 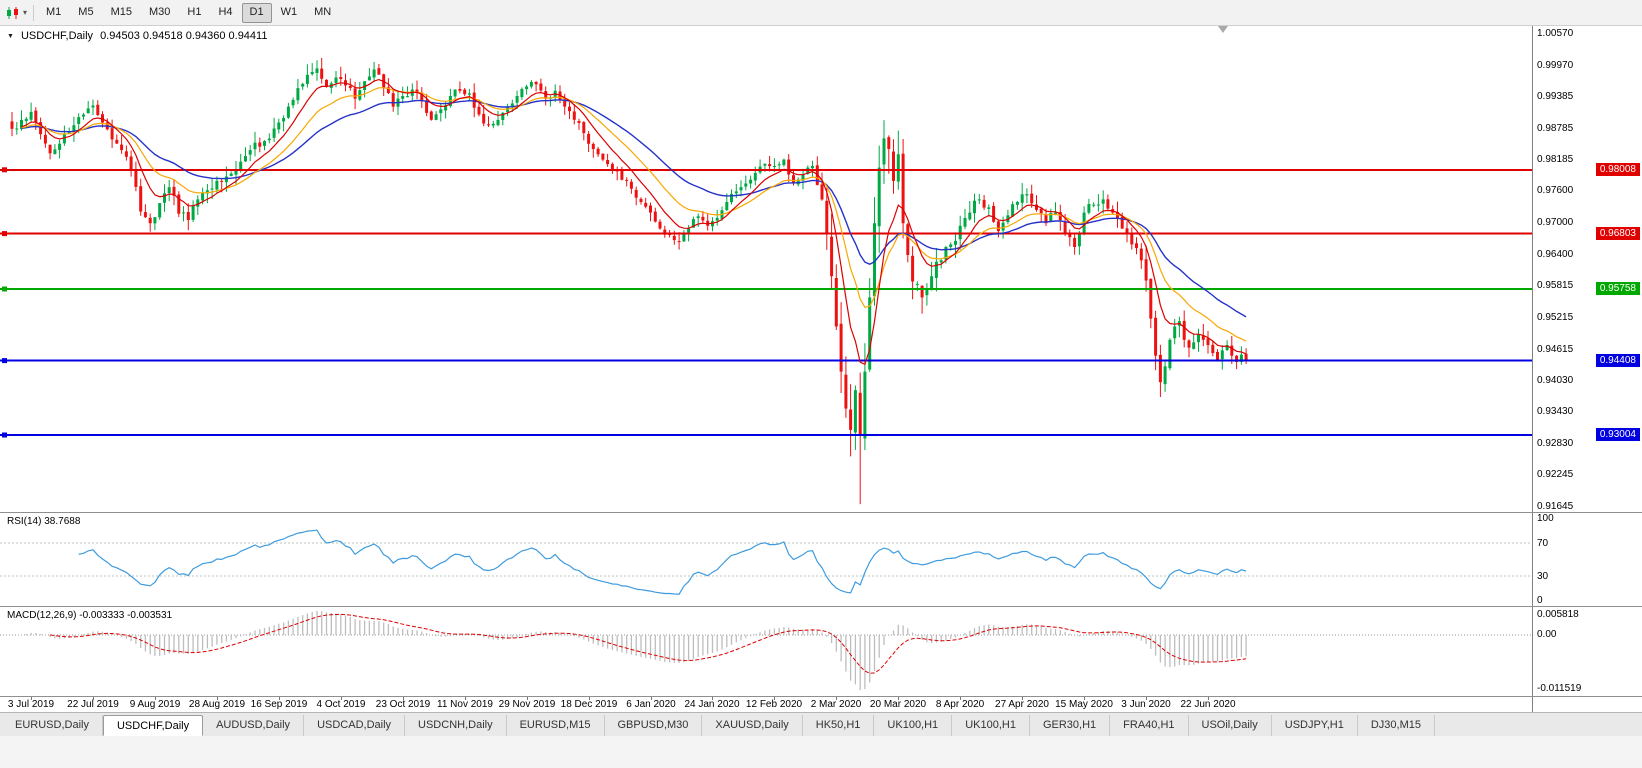 I want to click on timeframe-button-h1: H1, so click(x=194, y=11).